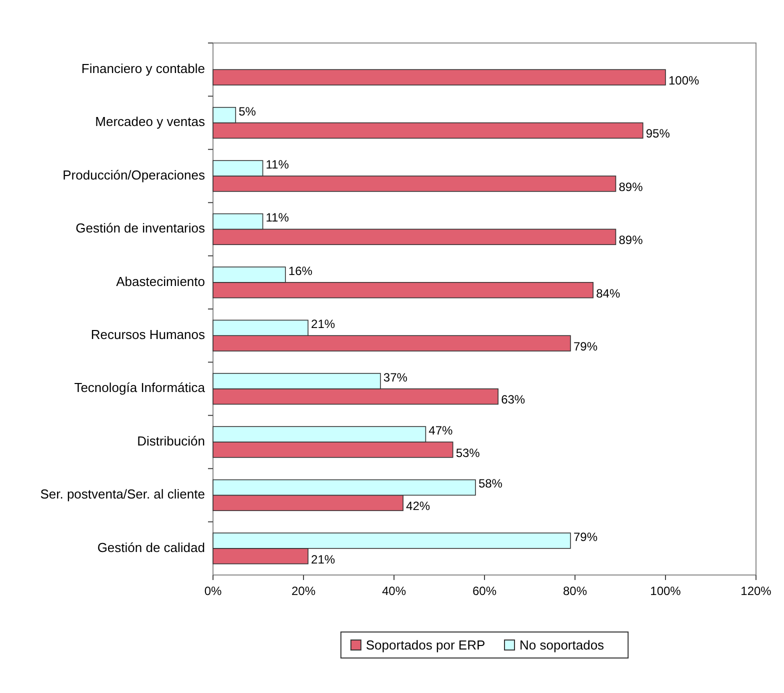  What do you see at coordinates (756, 591) in the screenshot?
I see `x-tick-label: 120%` at bounding box center [756, 591].